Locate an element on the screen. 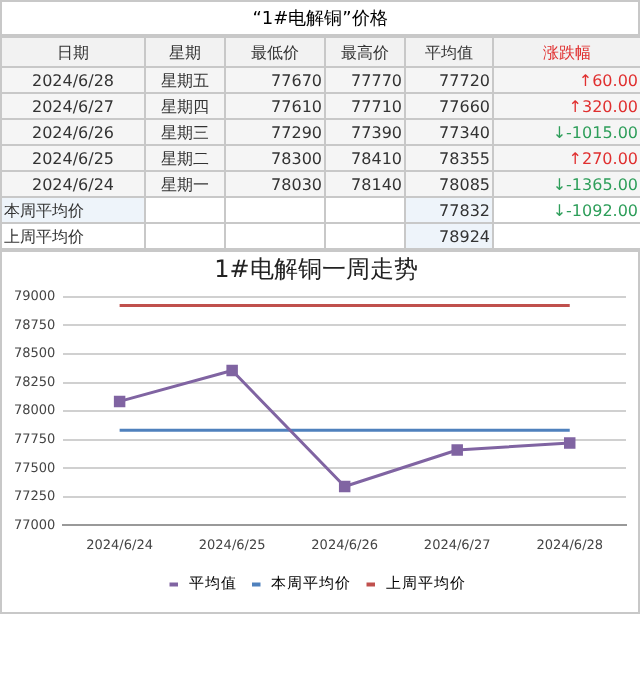  text: 77290 is located at coordinates (275, 132).